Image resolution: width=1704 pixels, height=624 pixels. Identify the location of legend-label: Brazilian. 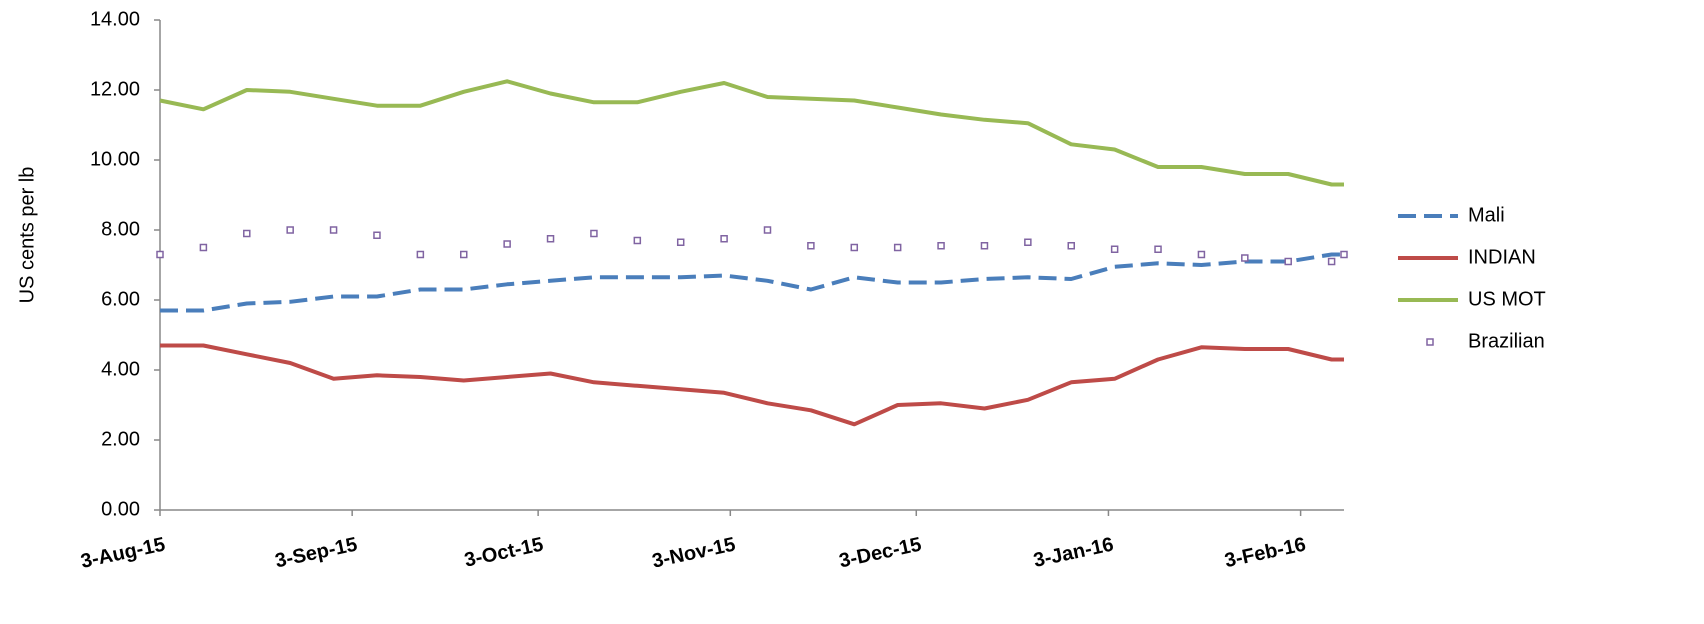
(1506, 341).